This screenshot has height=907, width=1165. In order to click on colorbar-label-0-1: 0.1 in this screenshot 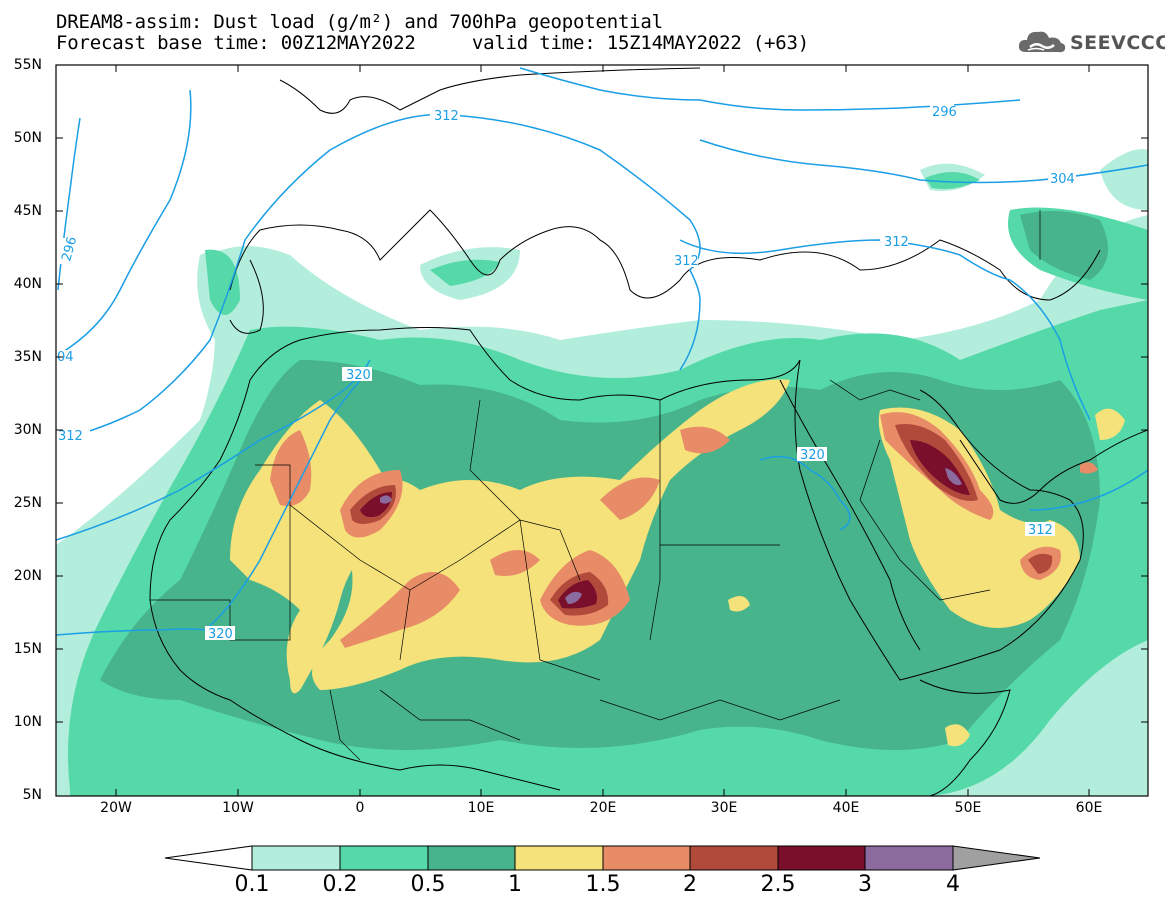, I will do `click(252, 884)`.